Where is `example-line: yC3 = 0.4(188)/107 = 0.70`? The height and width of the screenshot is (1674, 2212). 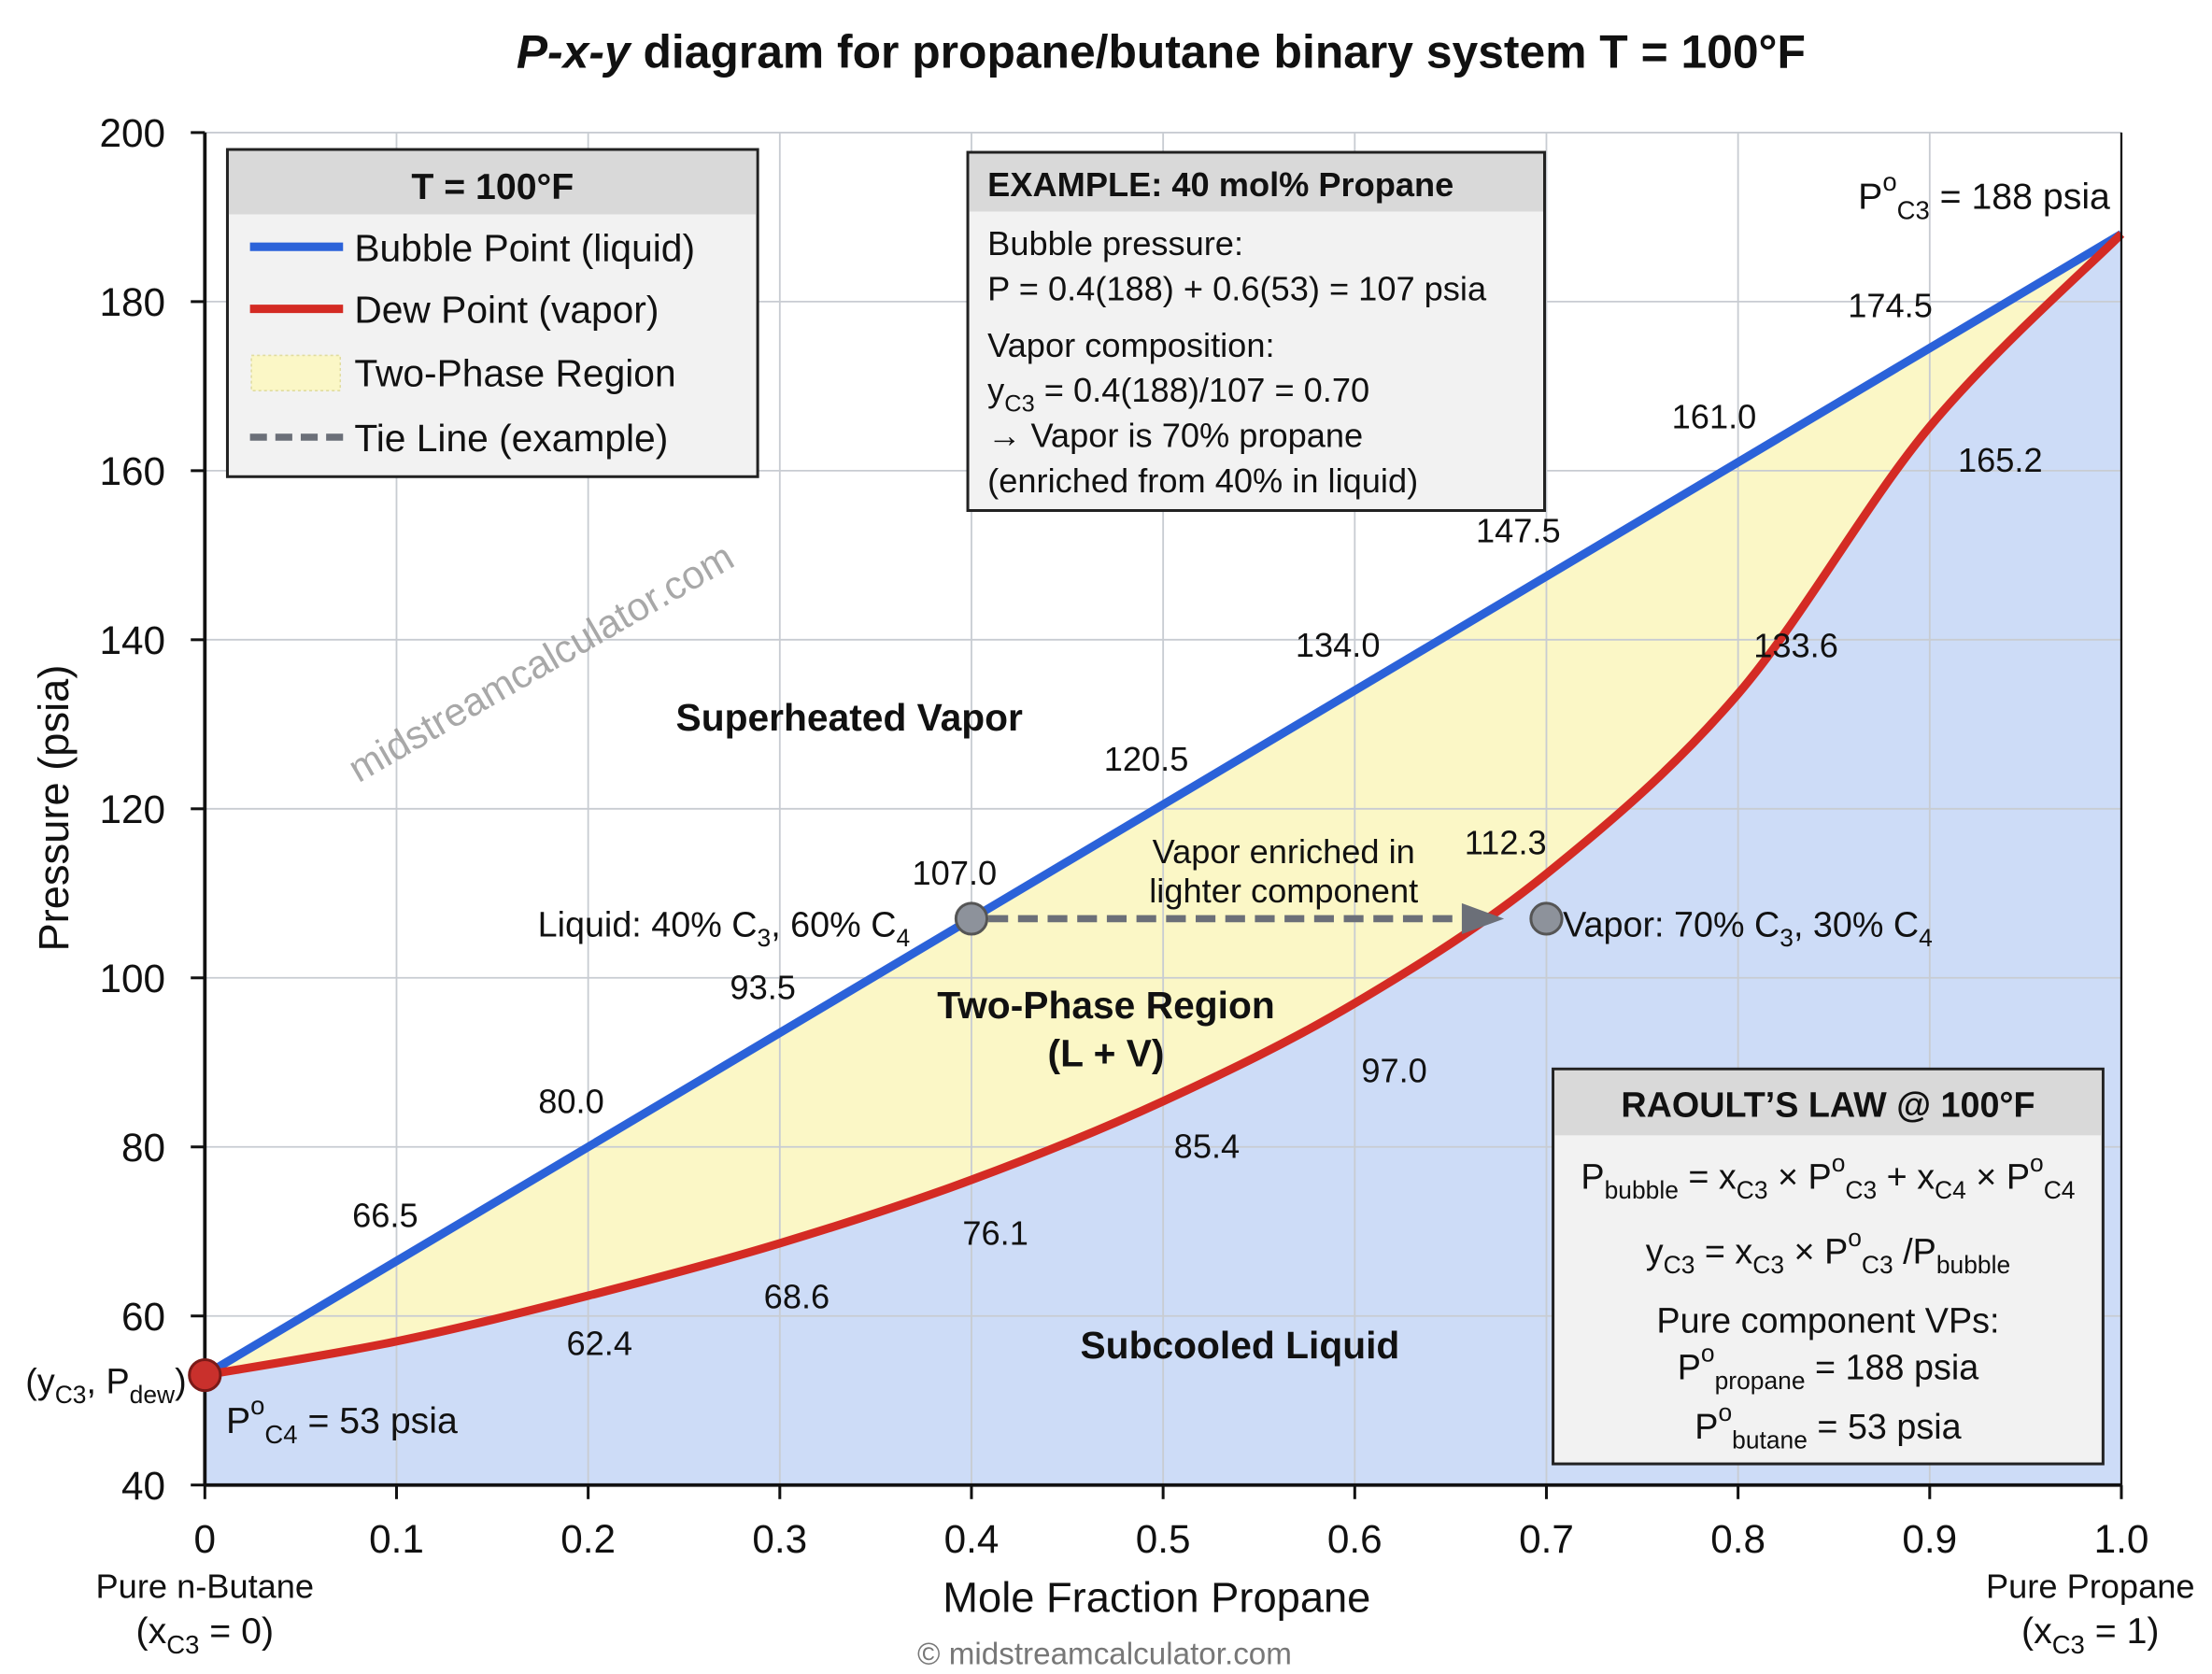
example-line: yC3 = 0.4(188)/107 = 0.70 is located at coordinates (1178, 394).